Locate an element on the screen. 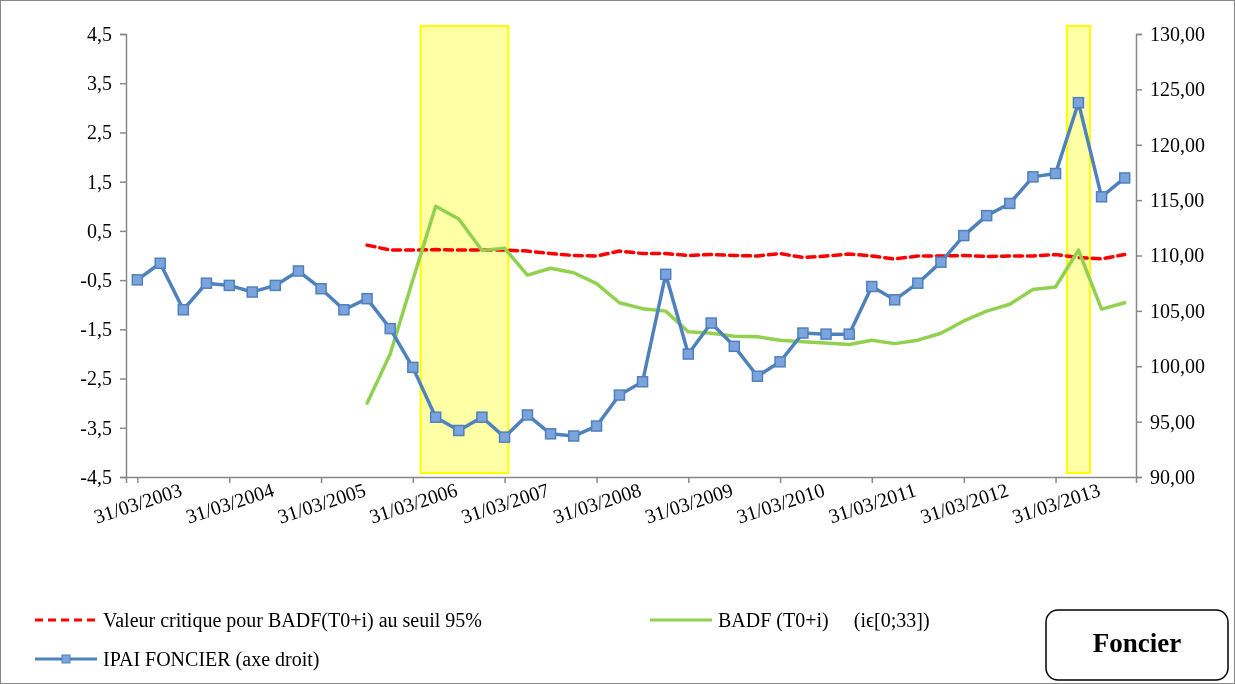 This screenshot has width=1235, height=684. y2-tick-label: 90,00 is located at coordinates (1172, 476).